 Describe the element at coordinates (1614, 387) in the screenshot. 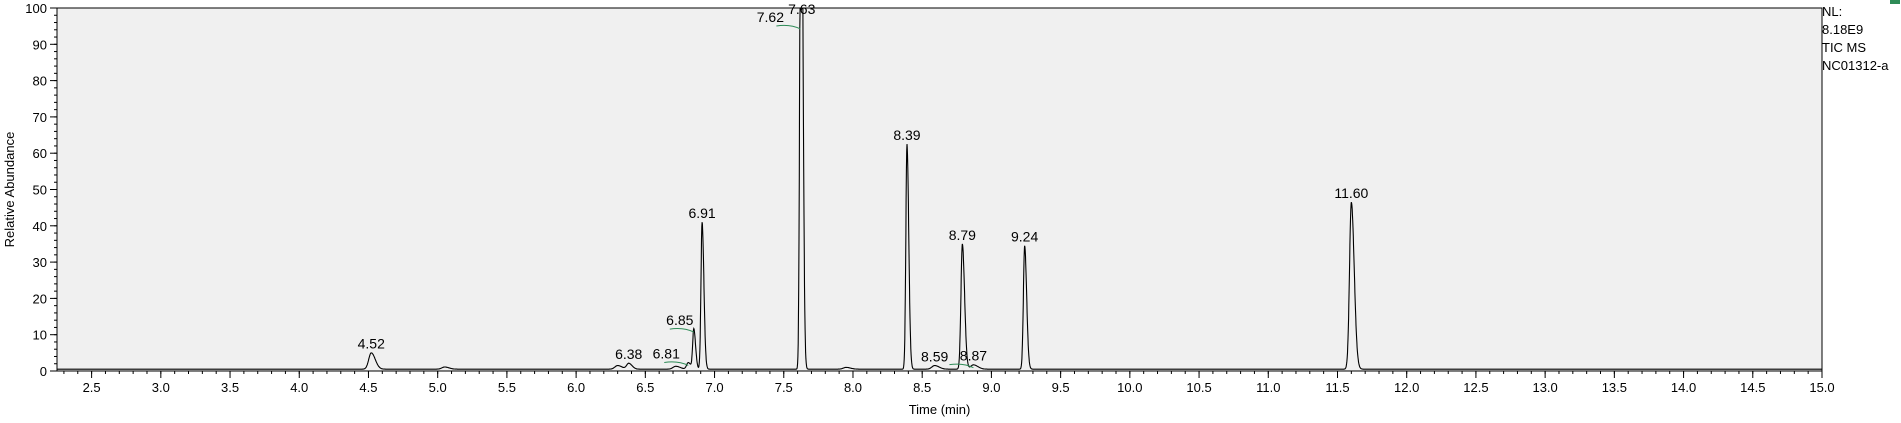

I see `x-tick-label: 13.5` at that location.